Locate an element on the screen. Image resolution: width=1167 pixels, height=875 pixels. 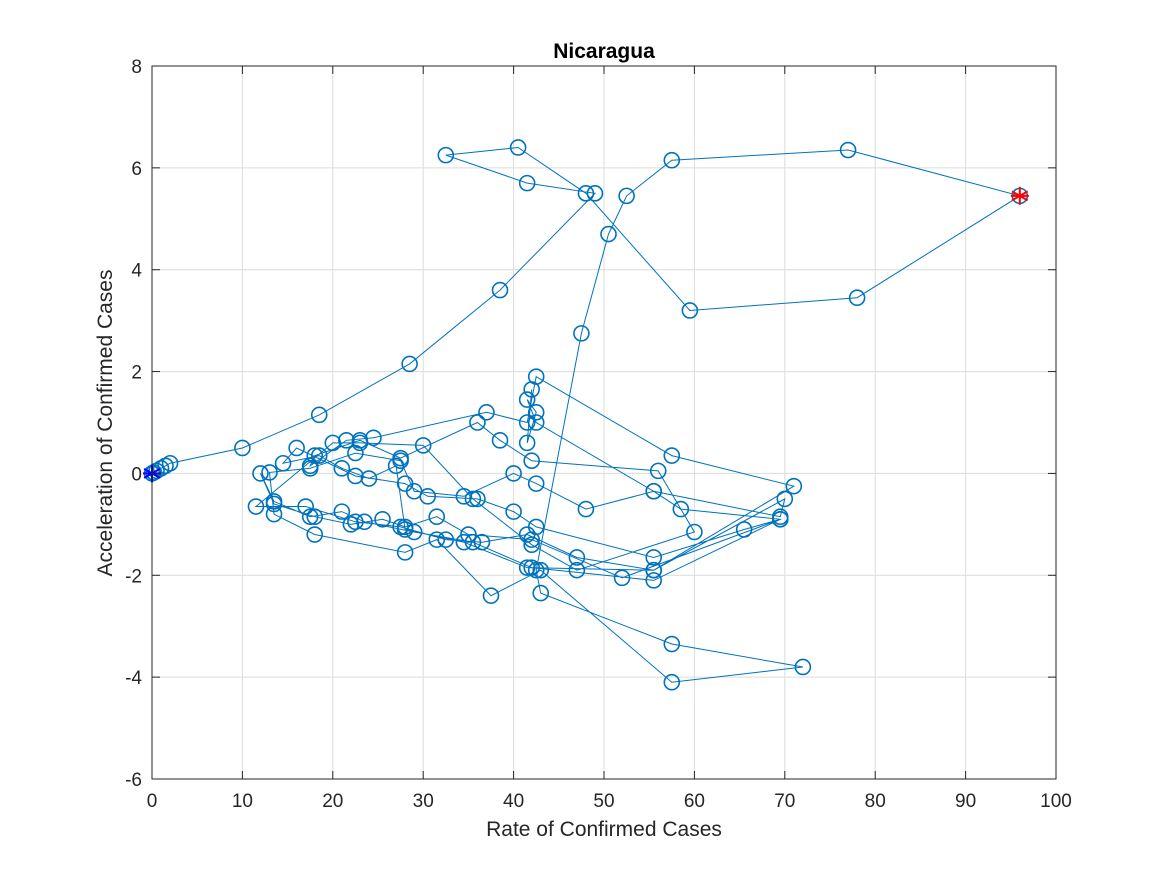
y-tick-label: -2 is located at coordinates (133, 576).